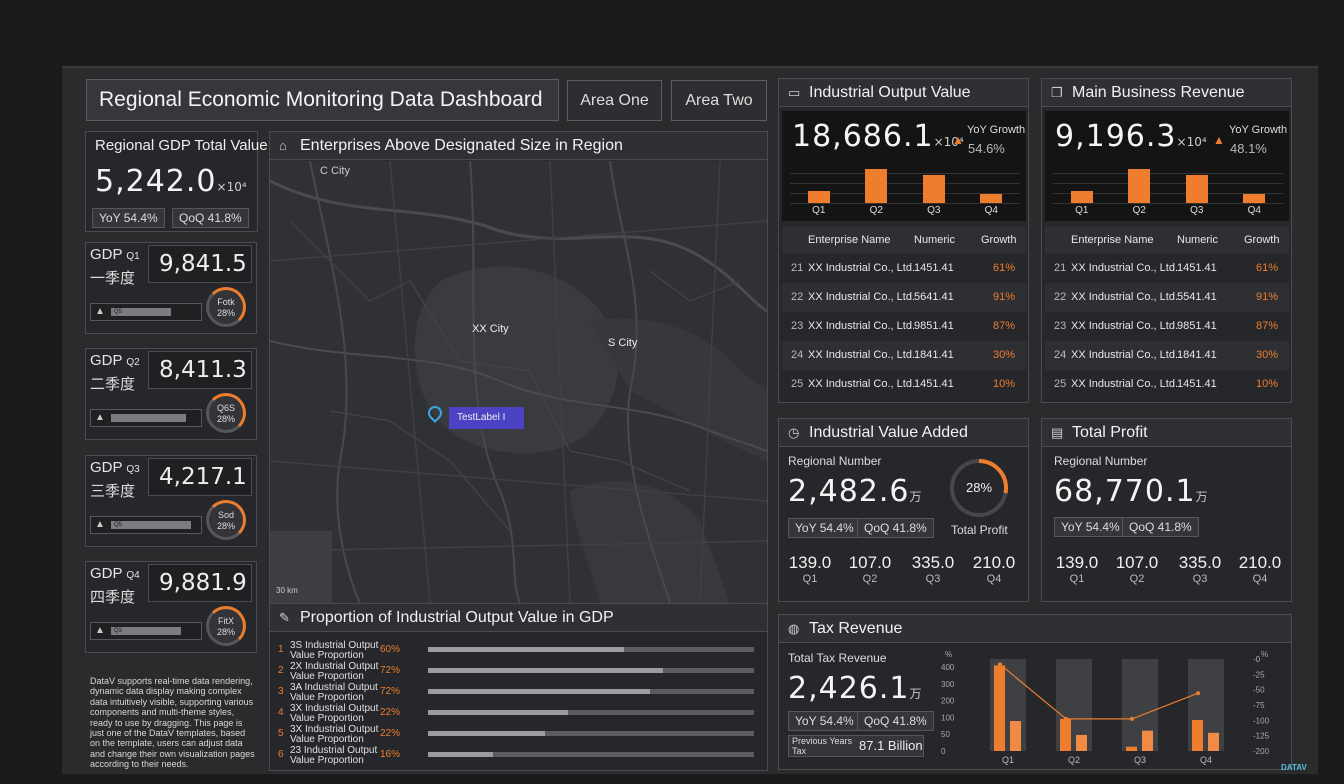  What do you see at coordinates (200, 477) in the screenshot?
I see `gdp-q3-value: 4,217.1` at bounding box center [200, 477].